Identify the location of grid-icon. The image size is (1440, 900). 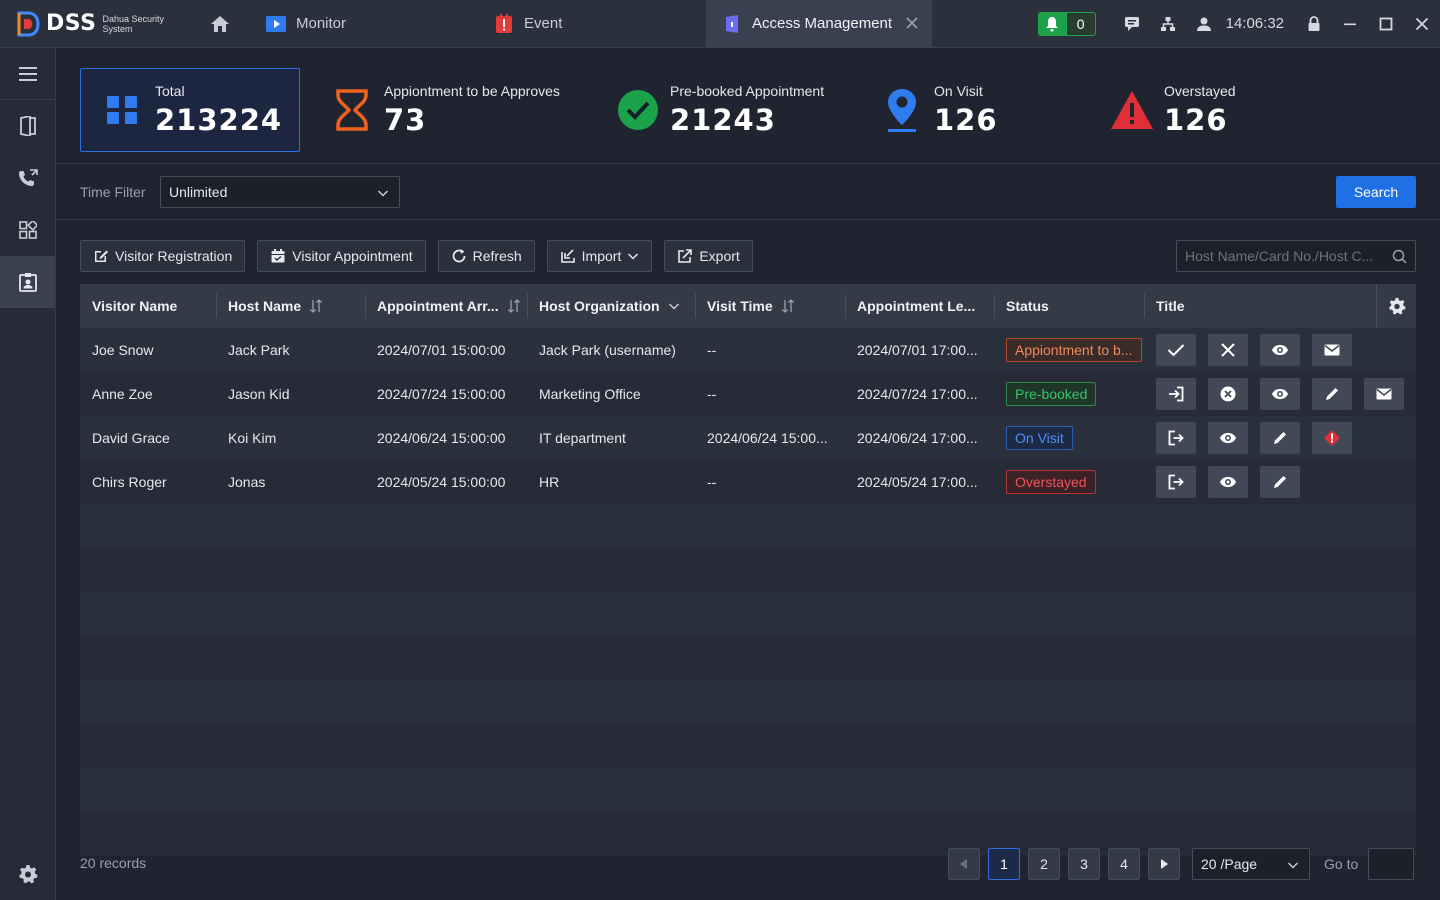
(123, 110).